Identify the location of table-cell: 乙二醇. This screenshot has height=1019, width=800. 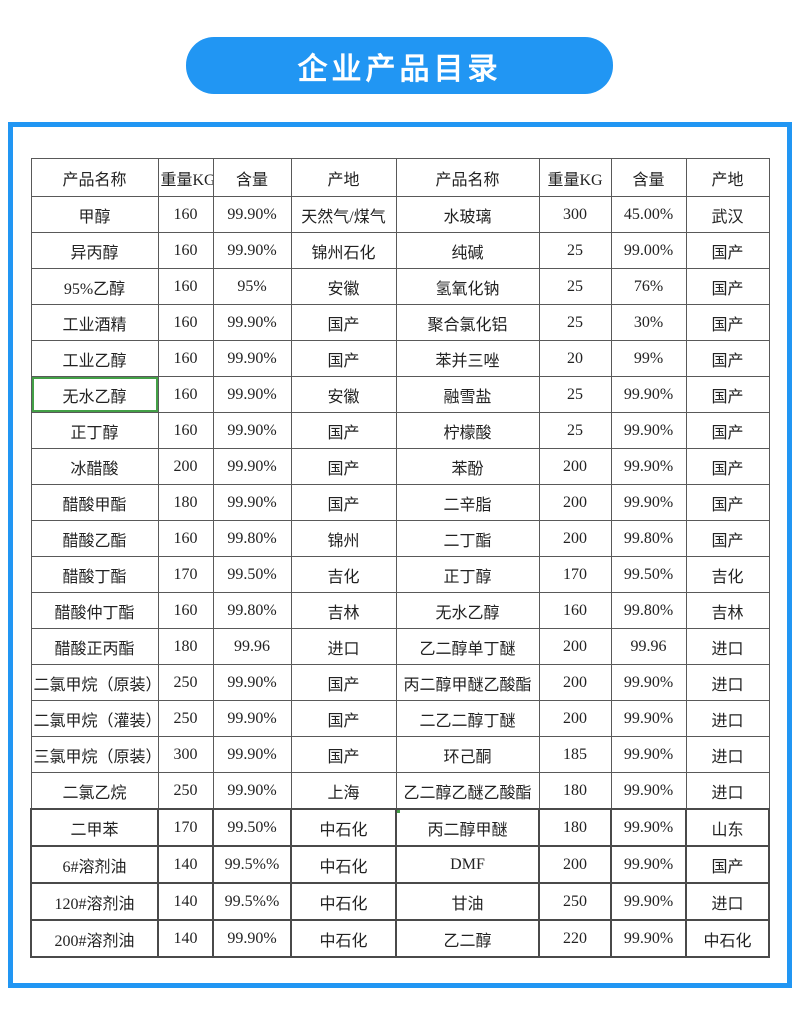
(467, 938).